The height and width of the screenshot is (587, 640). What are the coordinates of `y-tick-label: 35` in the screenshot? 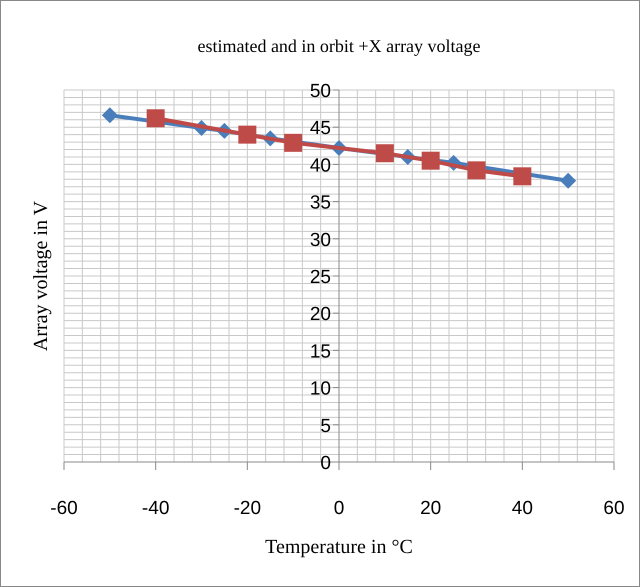 It's located at (320, 203).